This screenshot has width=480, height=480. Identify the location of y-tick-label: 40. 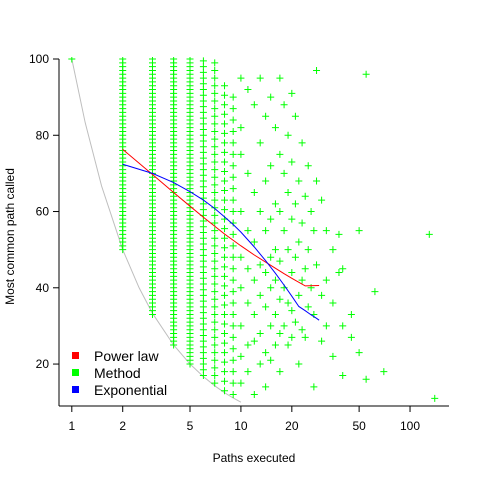
(43, 288).